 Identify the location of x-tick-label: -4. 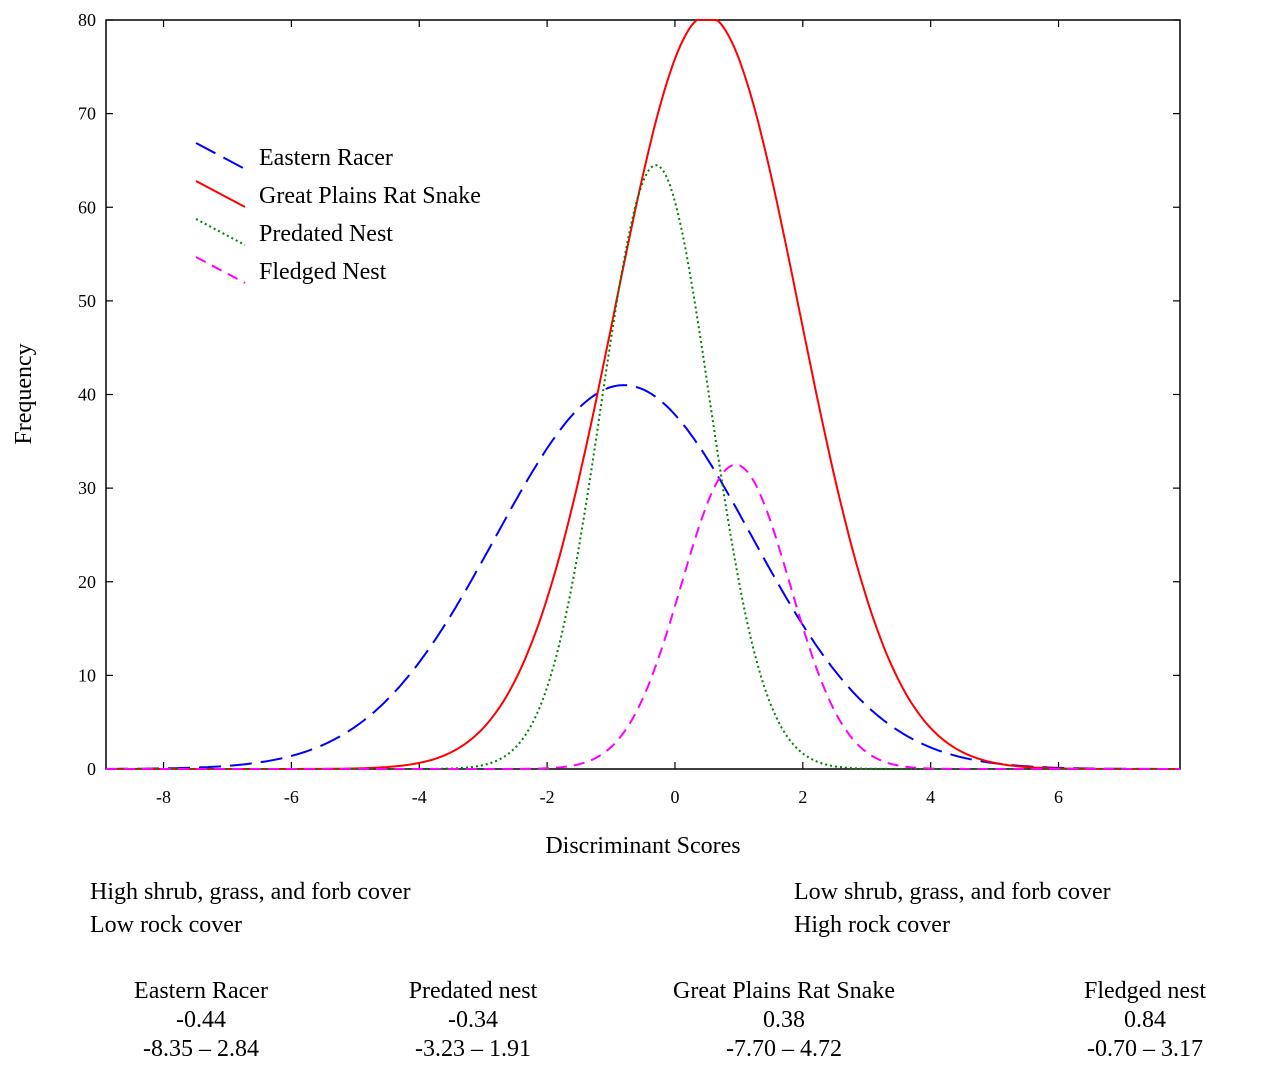
(419, 797).